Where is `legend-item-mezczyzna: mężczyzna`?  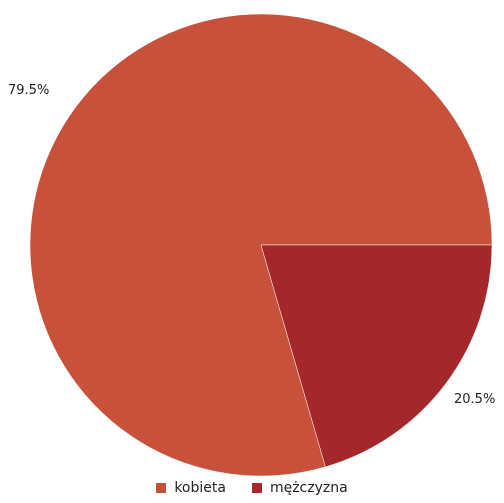 legend-item-mezczyzna: mężczyzna is located at coordinates (299, 488).